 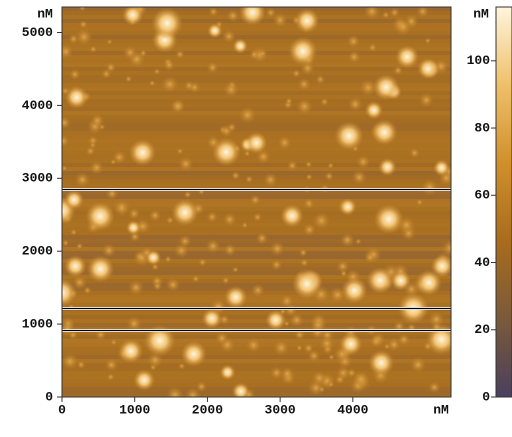 I want to click on colorbar-tick-label: 20, so click(x=482, y=329).